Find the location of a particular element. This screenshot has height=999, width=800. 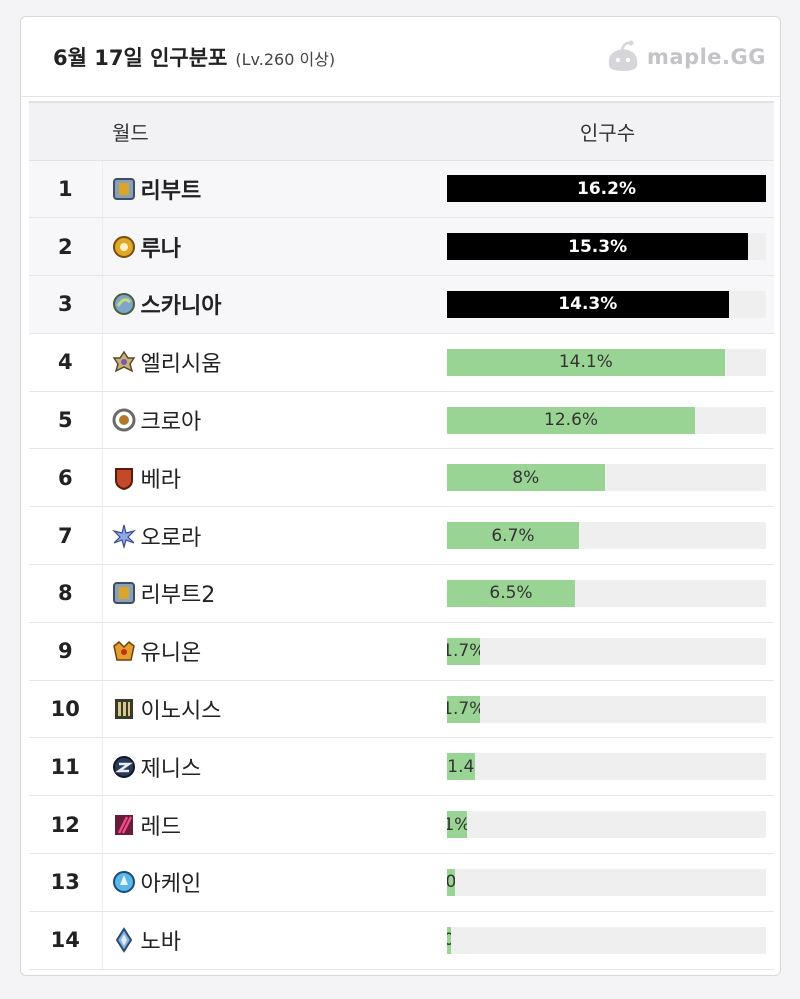

world-cell: 노바 is located at coordinates (272, 940).